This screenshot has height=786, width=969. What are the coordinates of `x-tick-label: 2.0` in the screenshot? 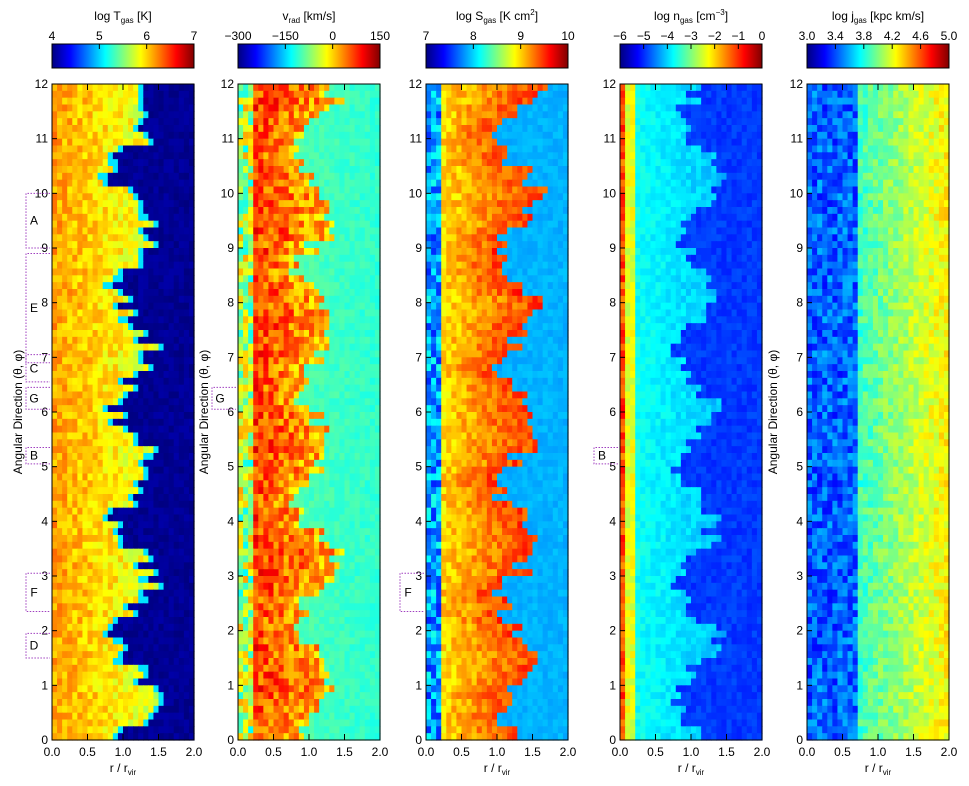 It's located at (194, 752).